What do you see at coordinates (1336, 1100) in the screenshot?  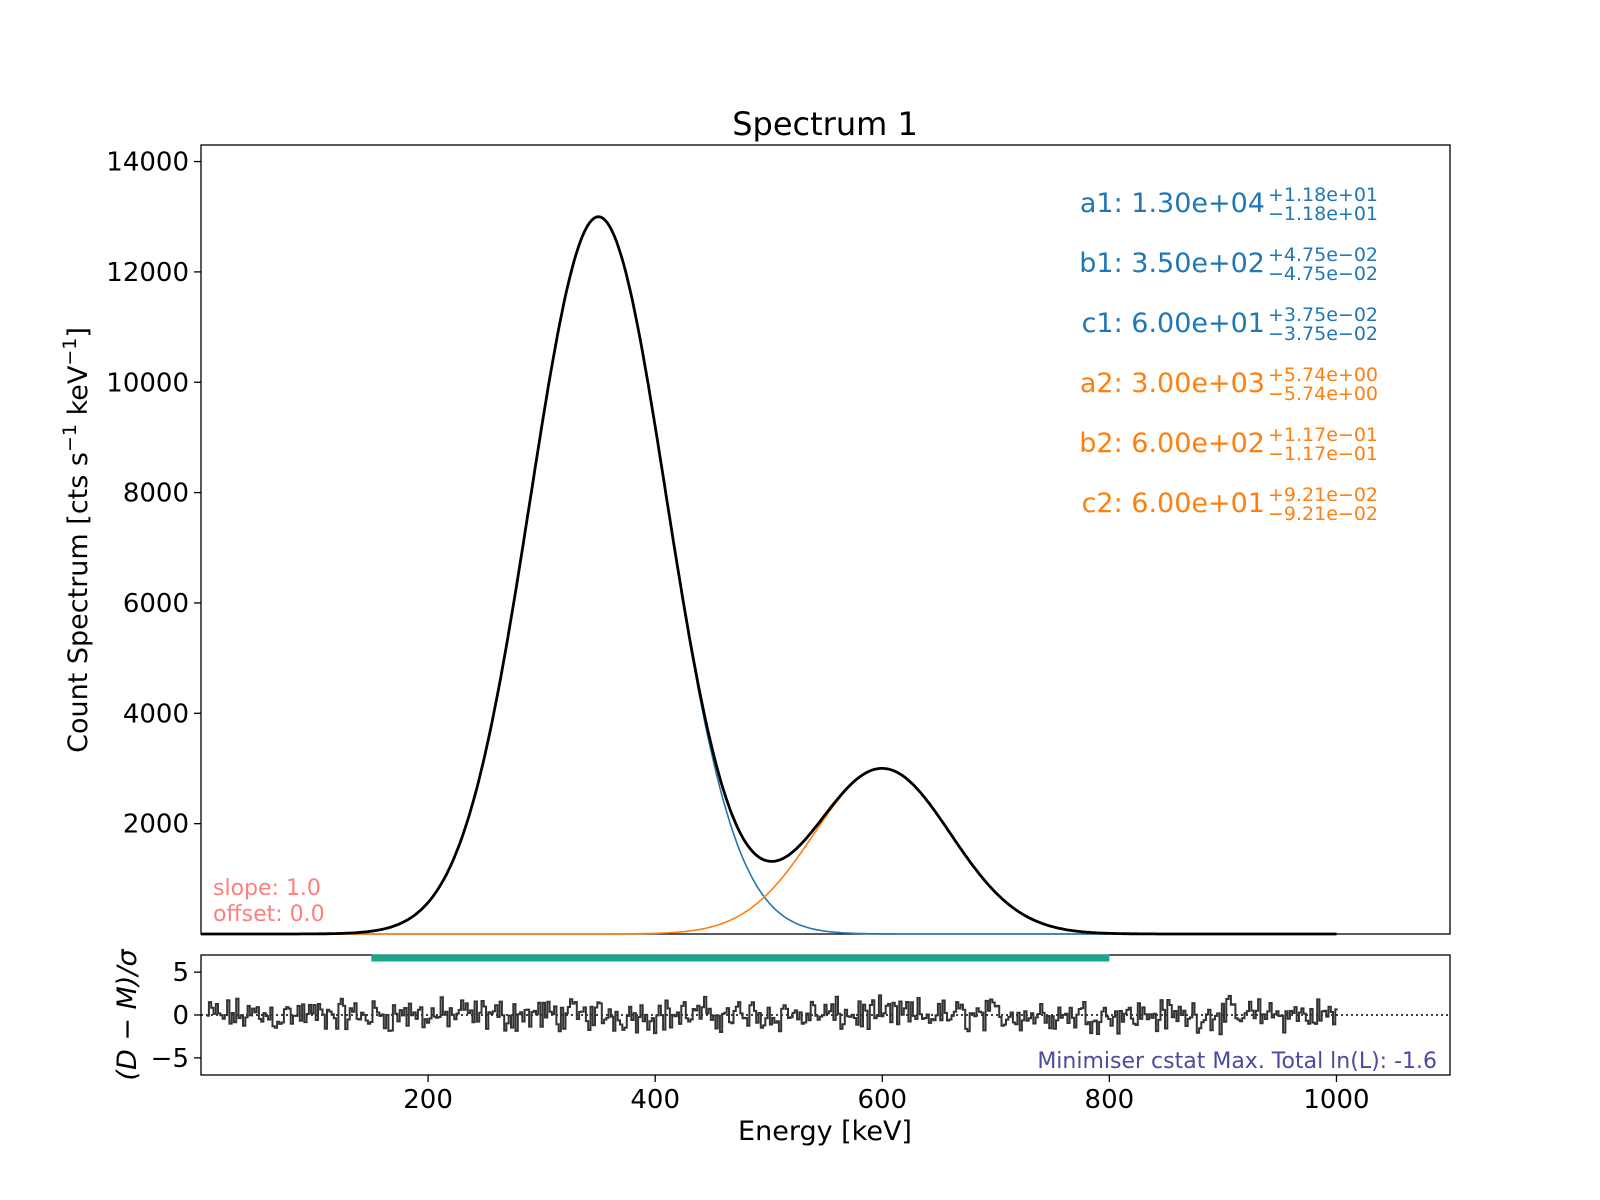 I see `x-tick-label: 1000` at bounding box center [1336, 1100].